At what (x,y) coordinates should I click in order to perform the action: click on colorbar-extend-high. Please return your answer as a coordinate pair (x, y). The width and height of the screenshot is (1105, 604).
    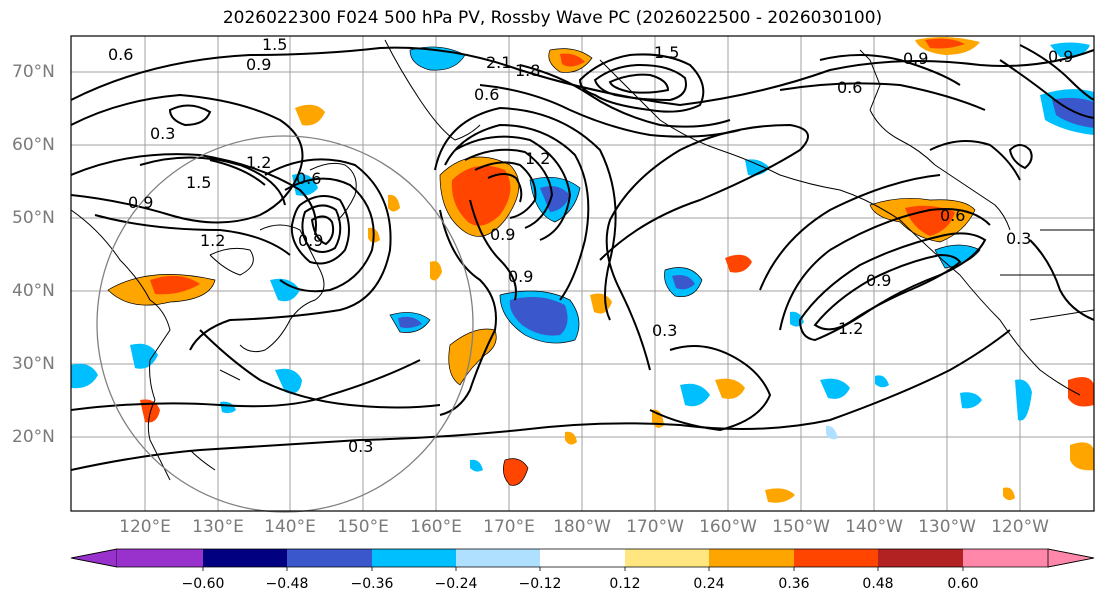
    Looking at the image, I should click on (1071, 558).